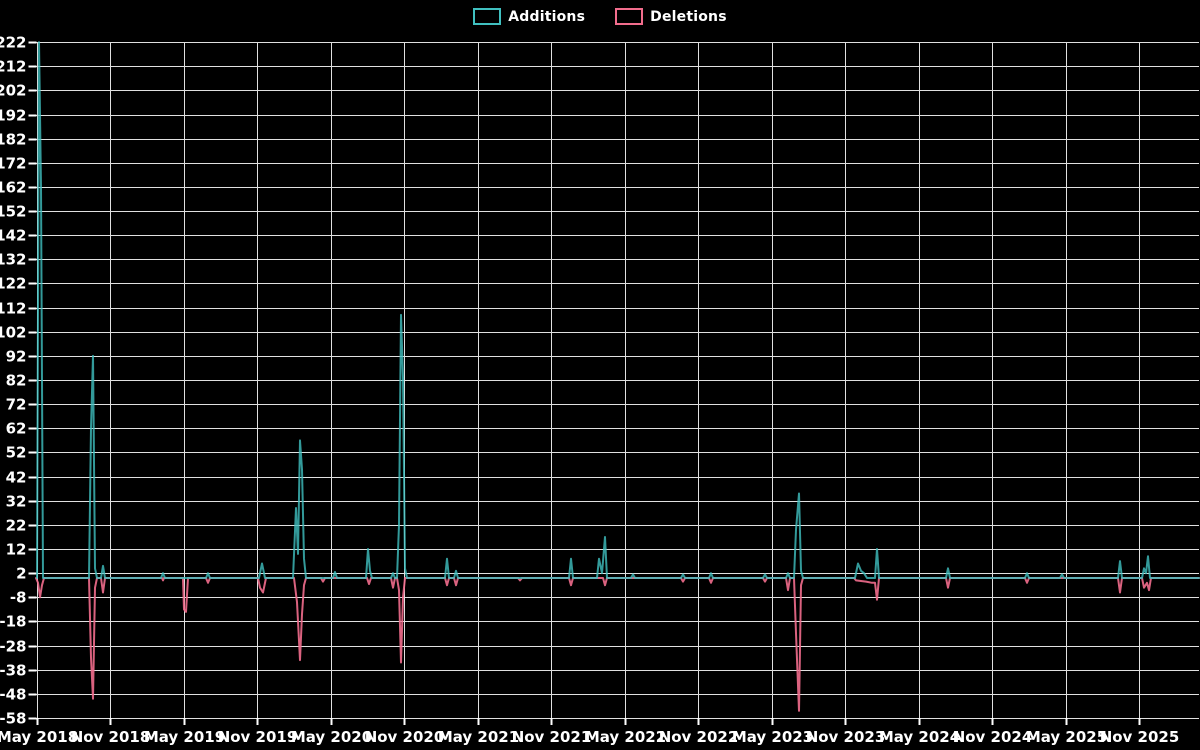  What do you see at coordinates (13, 719) in the screenshot?
I see `y-tick-label: -58` at bounding box center [13, 719].